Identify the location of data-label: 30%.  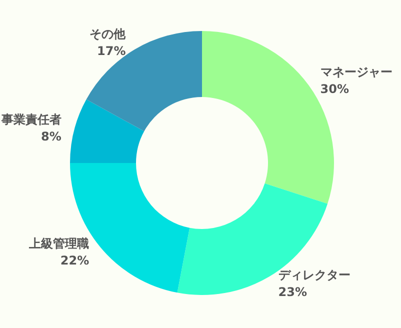
(334, 89).